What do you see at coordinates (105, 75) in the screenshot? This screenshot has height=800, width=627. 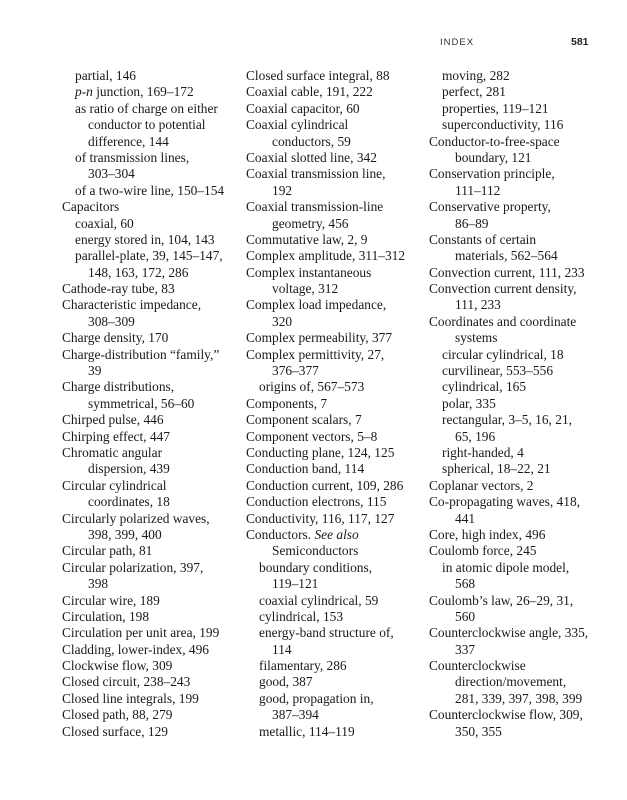 I see `entry-text: partial, 146` at bounding box center [105, 75].